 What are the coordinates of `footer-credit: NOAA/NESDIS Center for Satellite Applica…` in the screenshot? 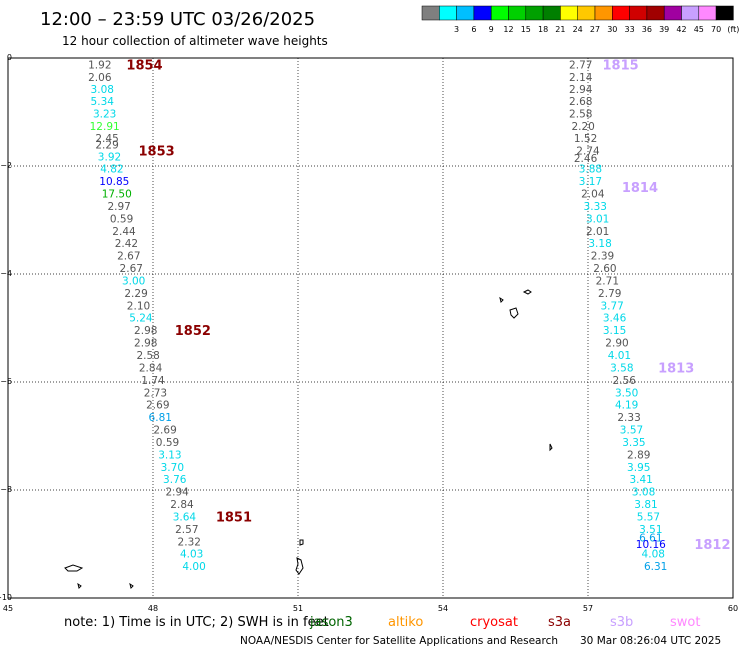 It's located at (399, 641).